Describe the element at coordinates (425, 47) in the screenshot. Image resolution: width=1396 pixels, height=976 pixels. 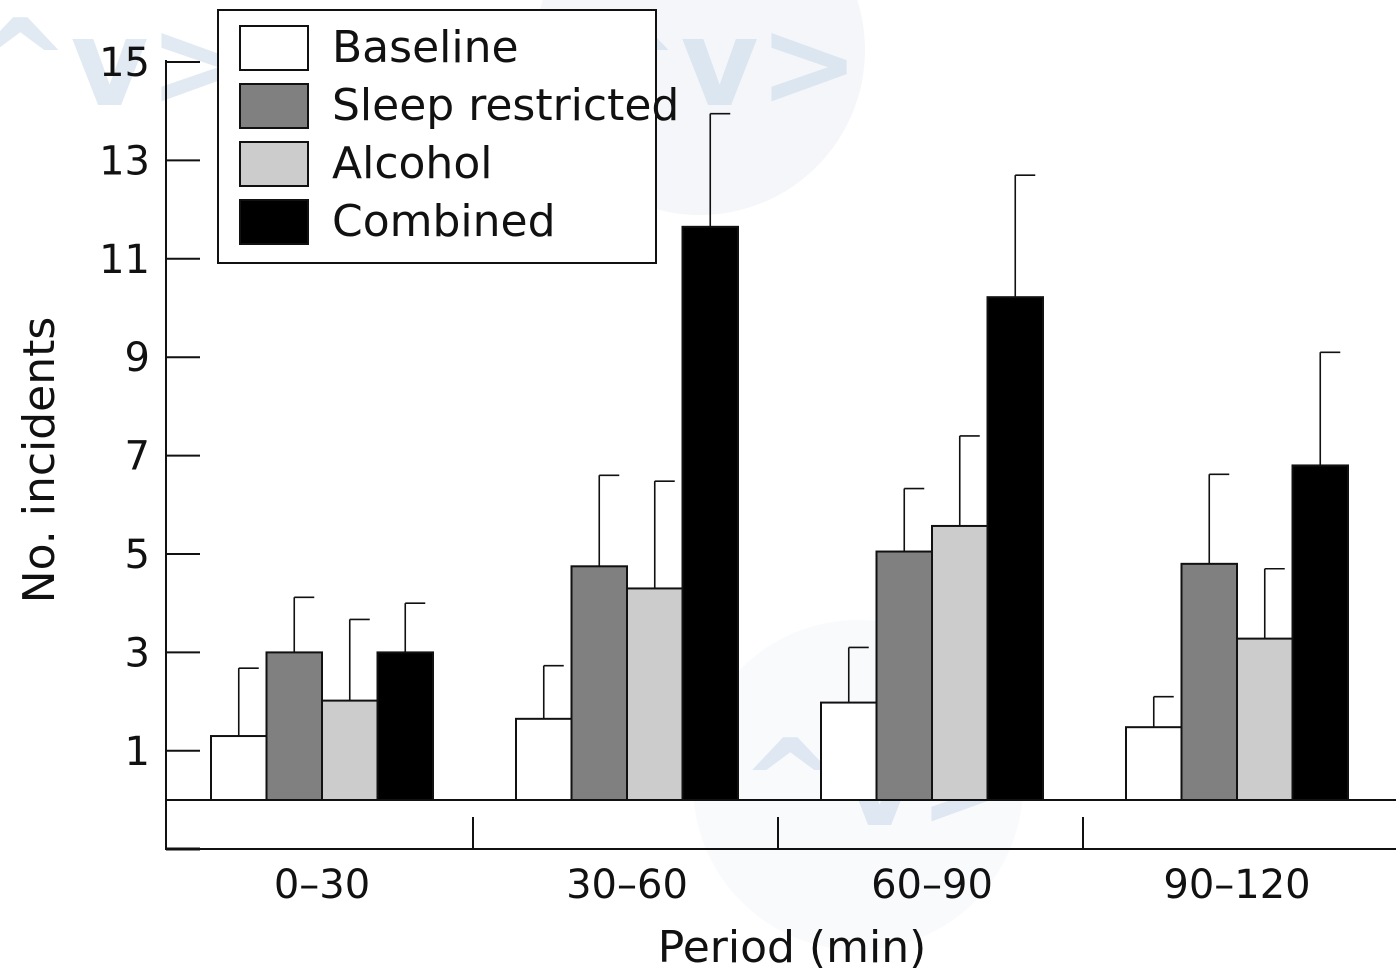
I see `legend-label: Baseline` at that location.